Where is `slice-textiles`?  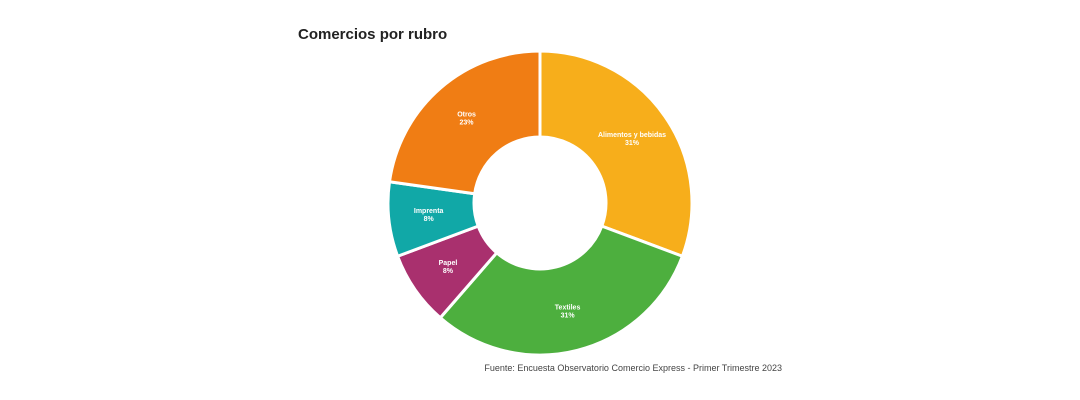
slice-textiles is located at coordinates (561, 290).